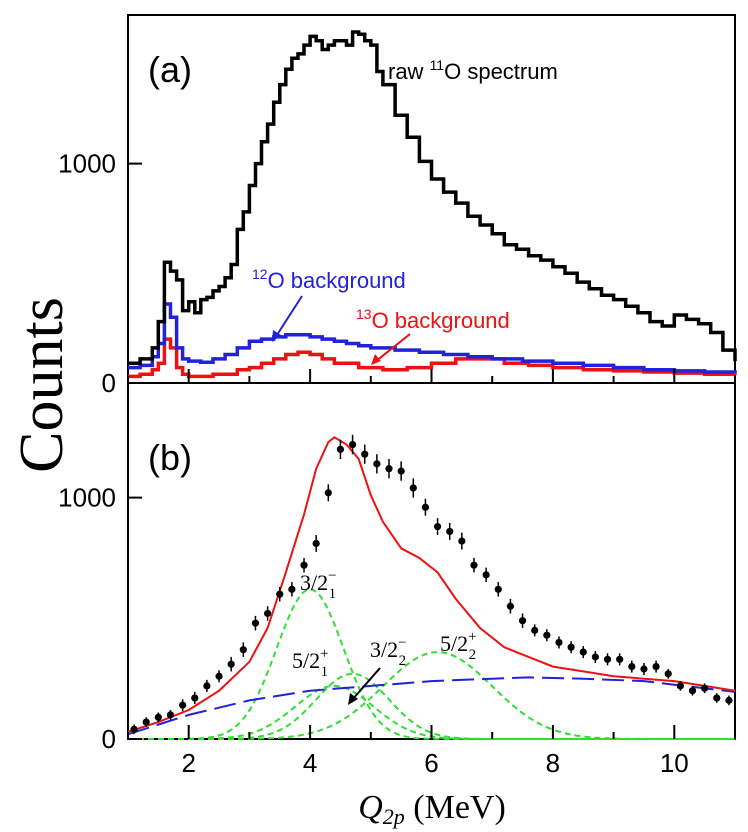 This screenshot has height=832, width=748. What do you see at coordinates (306, 660) in the screenshot?
I see `state-5-2-1-base: 5/2` at bounding box center [306, 660].